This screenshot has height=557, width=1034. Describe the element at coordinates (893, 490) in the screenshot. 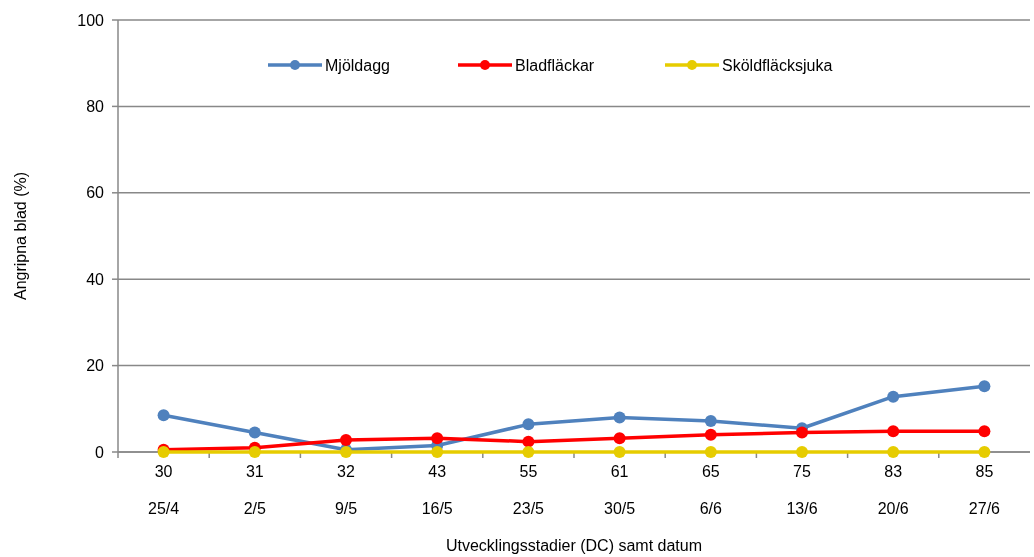

I see `category-label: 83 20/6` at that location.